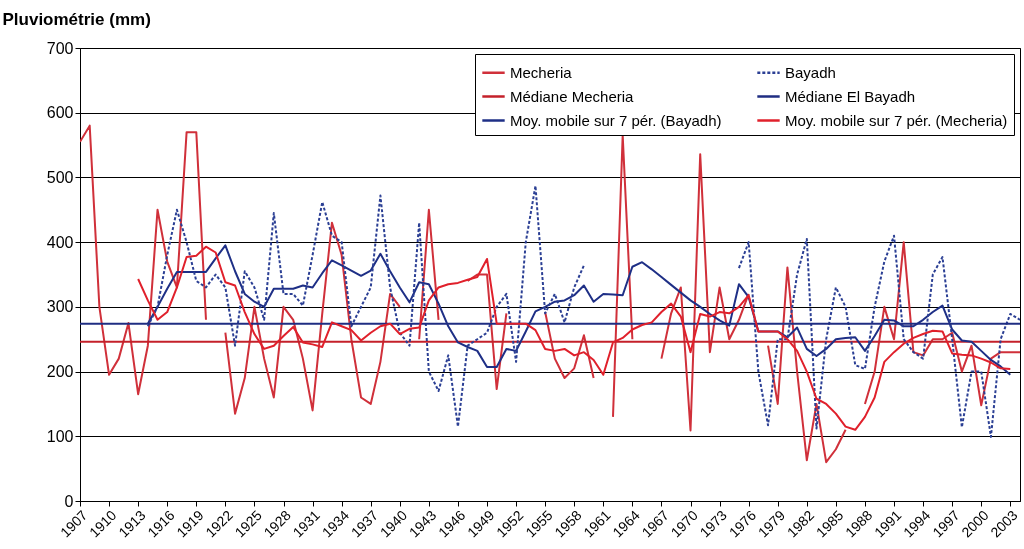 This screenshot has height=549, width=1024. Describe the element at coordinates (60, 242) in the screenshot. I see `y-tick-label: 400` at that location.